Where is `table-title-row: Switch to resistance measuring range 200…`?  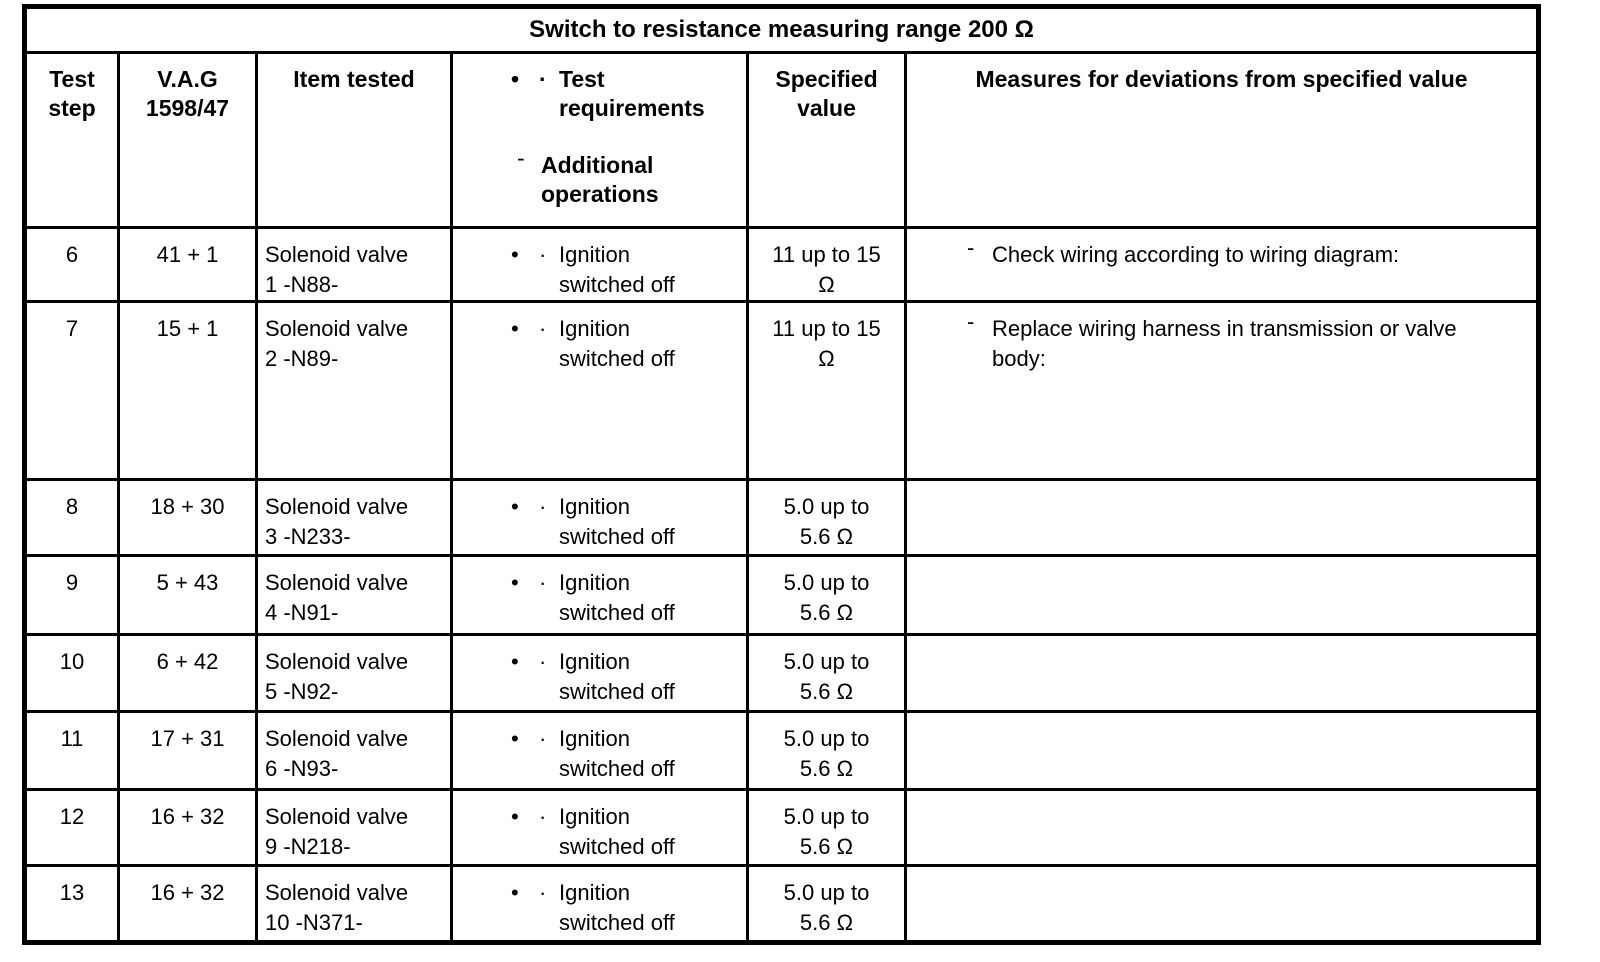
table-title-row: Switch to resistance measuring range 200… is located at coordinates (781, 29).